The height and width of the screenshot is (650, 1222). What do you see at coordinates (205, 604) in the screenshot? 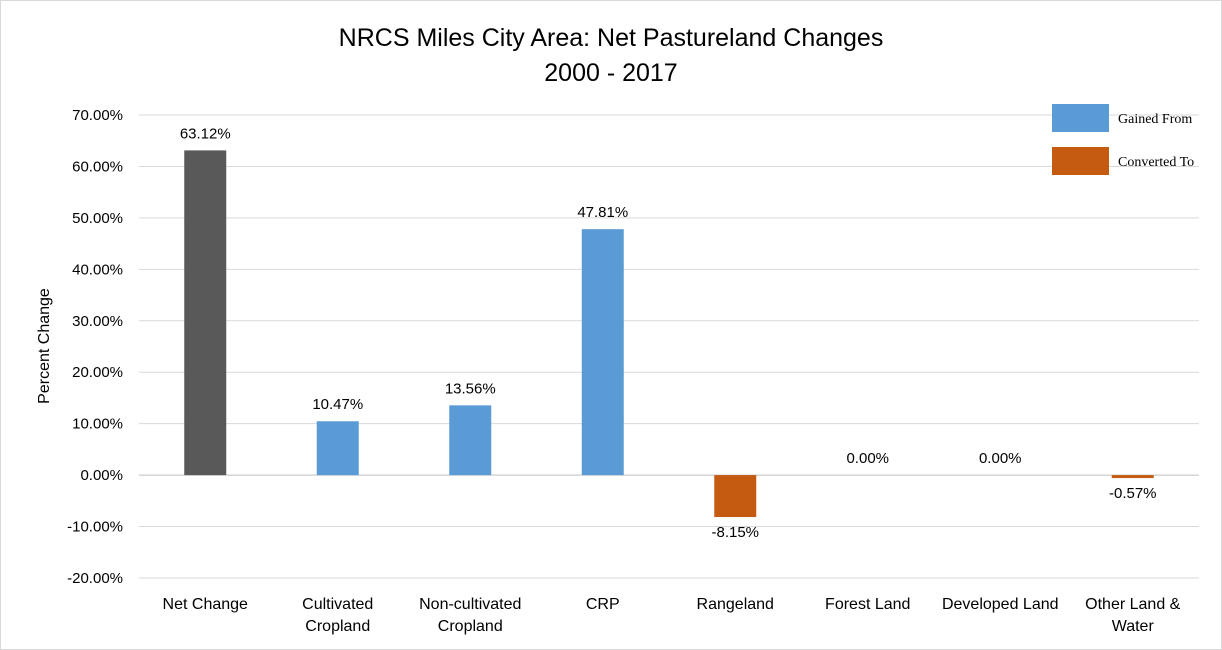
I see `x-category-label: Net Change` at bounding box center [205, 604].